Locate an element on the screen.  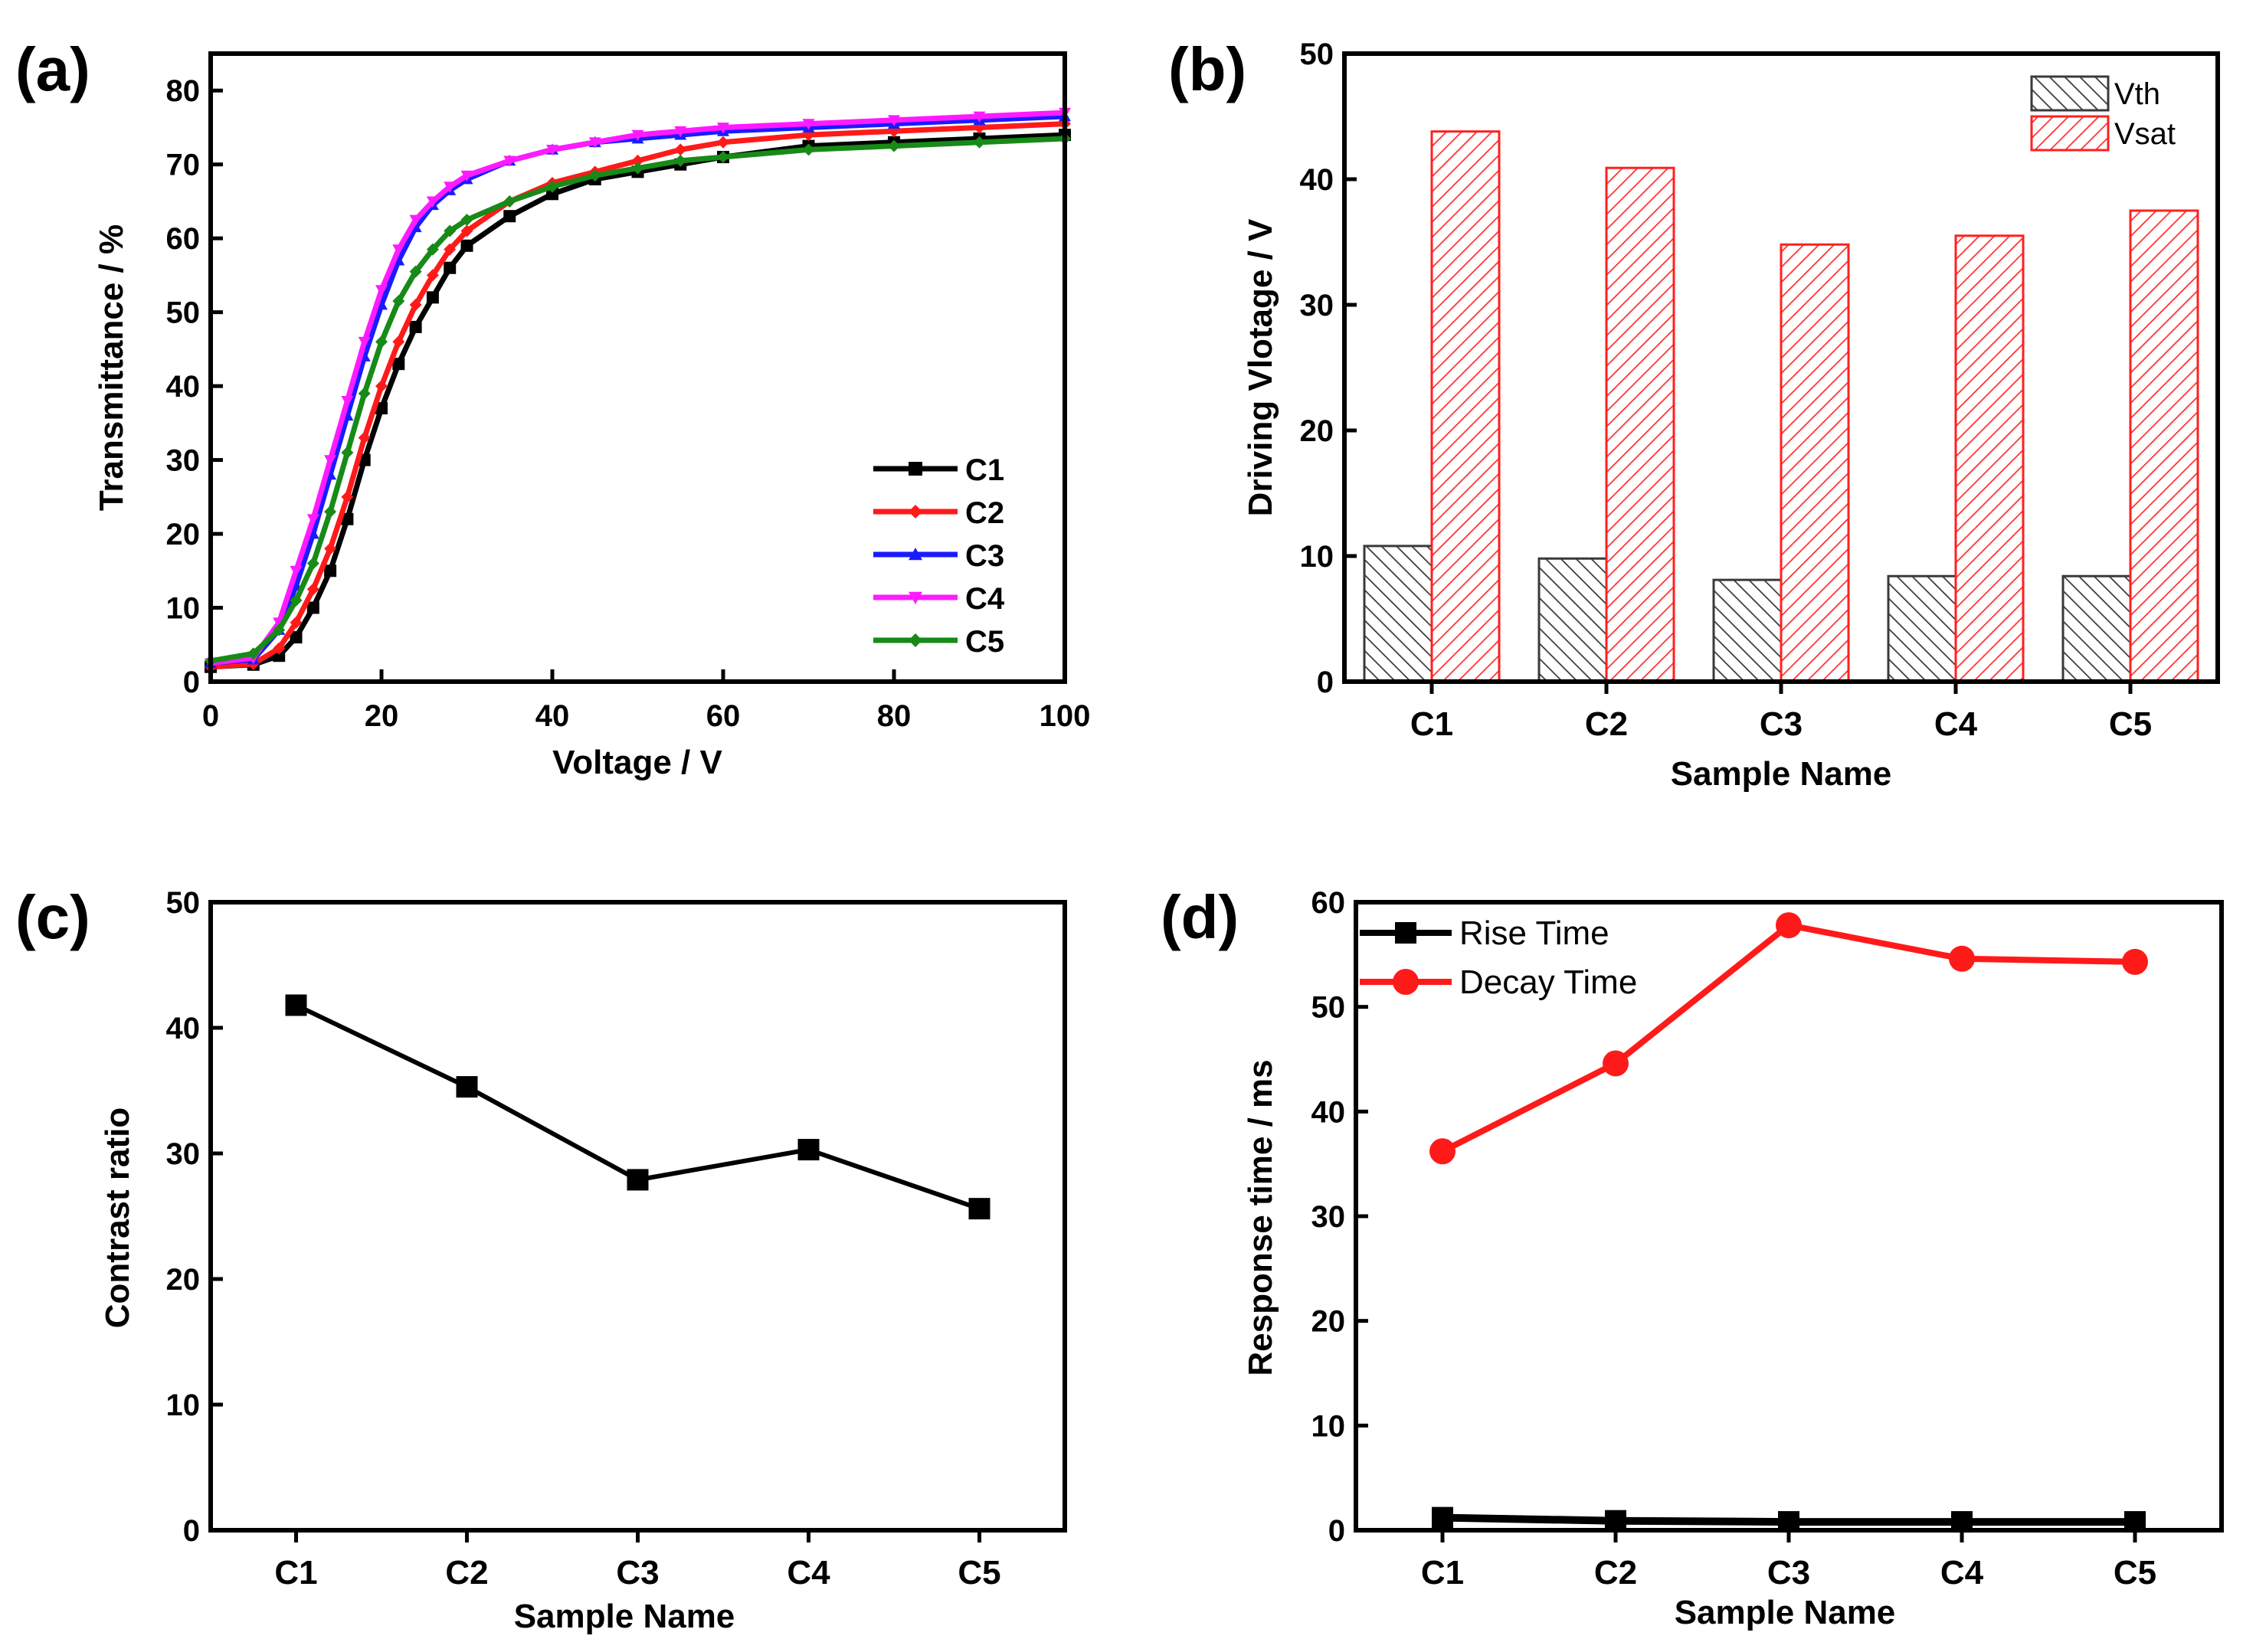
plot-d-xtick-label-C1: C1 is located at coordinates (1442, 1572).